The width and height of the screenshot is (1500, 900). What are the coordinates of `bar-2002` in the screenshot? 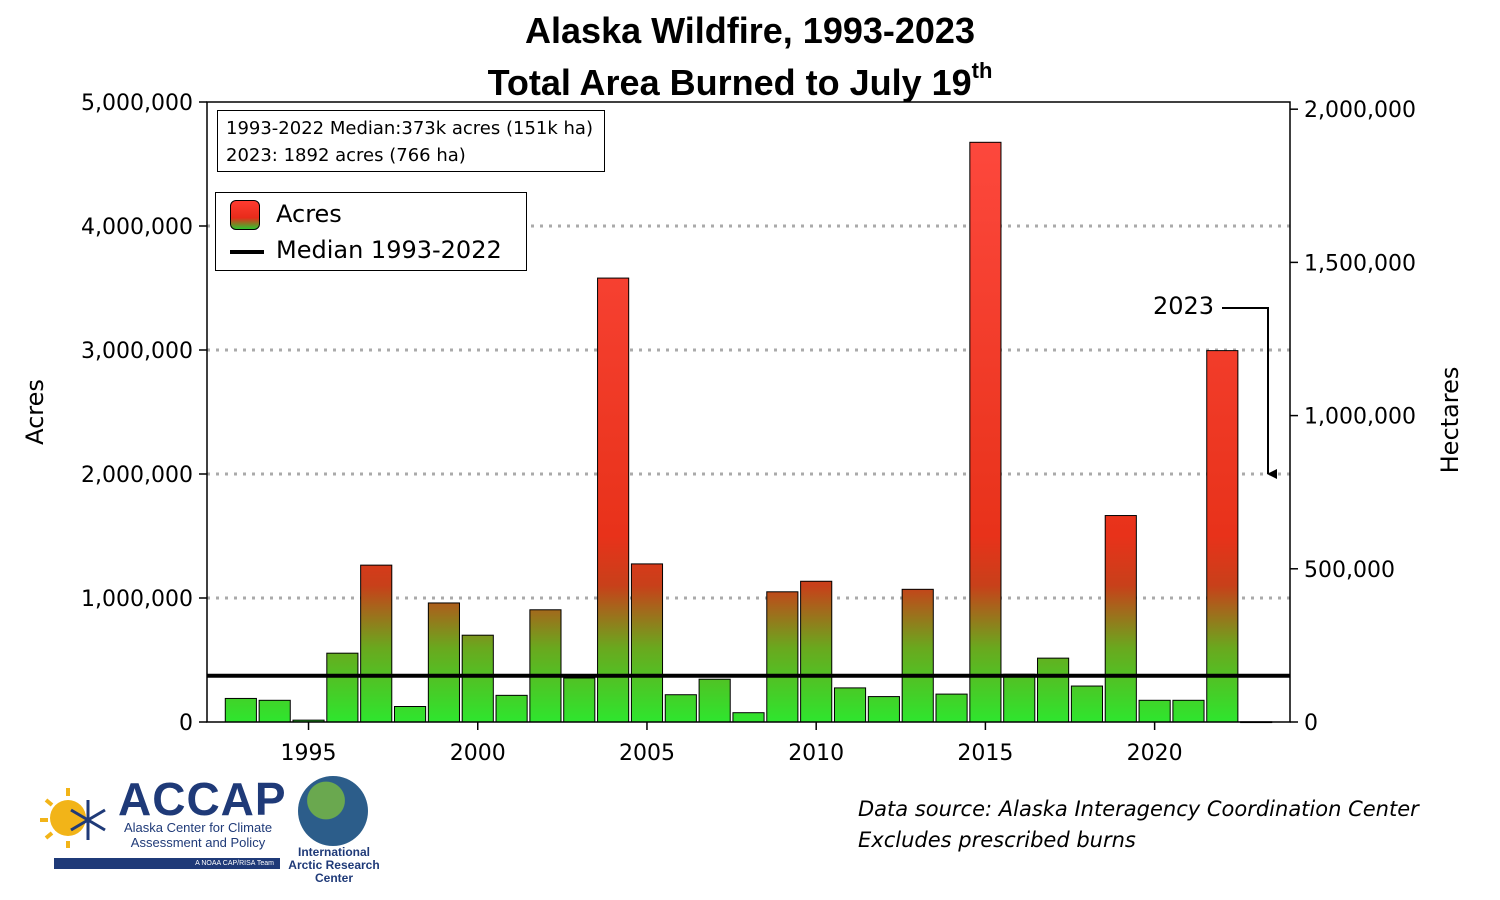 It's located at (545, 666).